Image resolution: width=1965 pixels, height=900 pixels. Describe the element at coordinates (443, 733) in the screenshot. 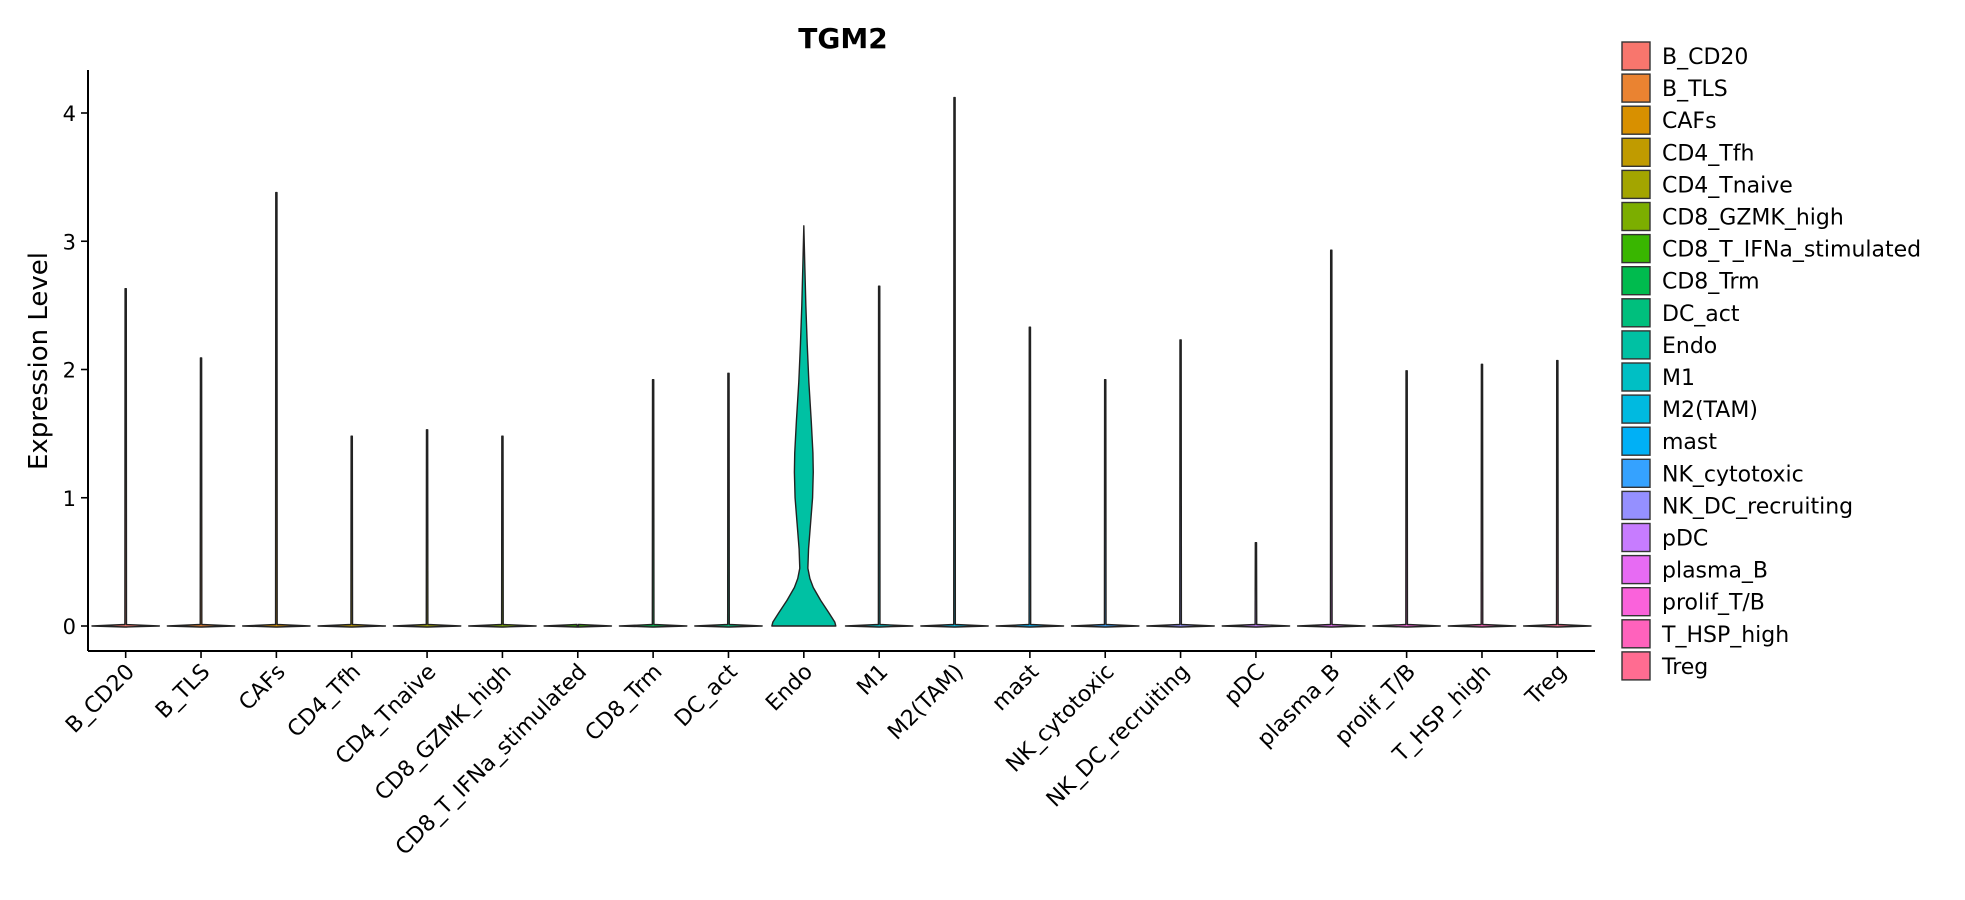

I see `x-tick-label: CD8_GZMK_high` at that location.